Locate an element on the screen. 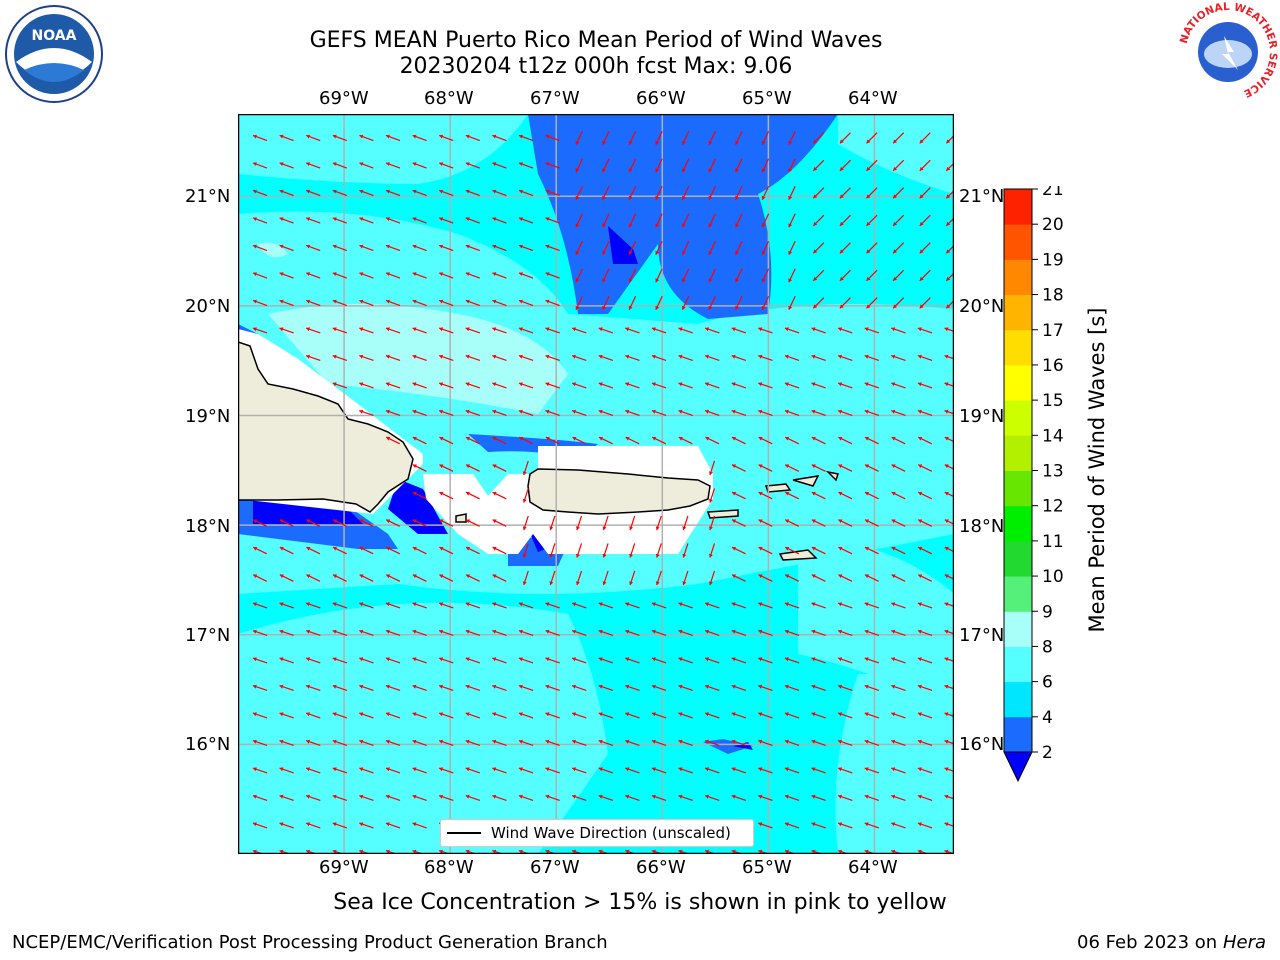  footer-machine: Hera is located at coordinates (1244, 942).